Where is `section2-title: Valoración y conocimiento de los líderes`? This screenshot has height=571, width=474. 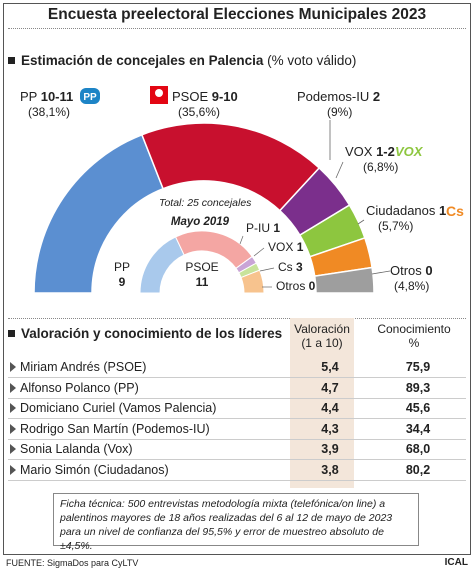
section2-title: Valoración y conocimiento de los líderes is located at coordinates (152, 333).